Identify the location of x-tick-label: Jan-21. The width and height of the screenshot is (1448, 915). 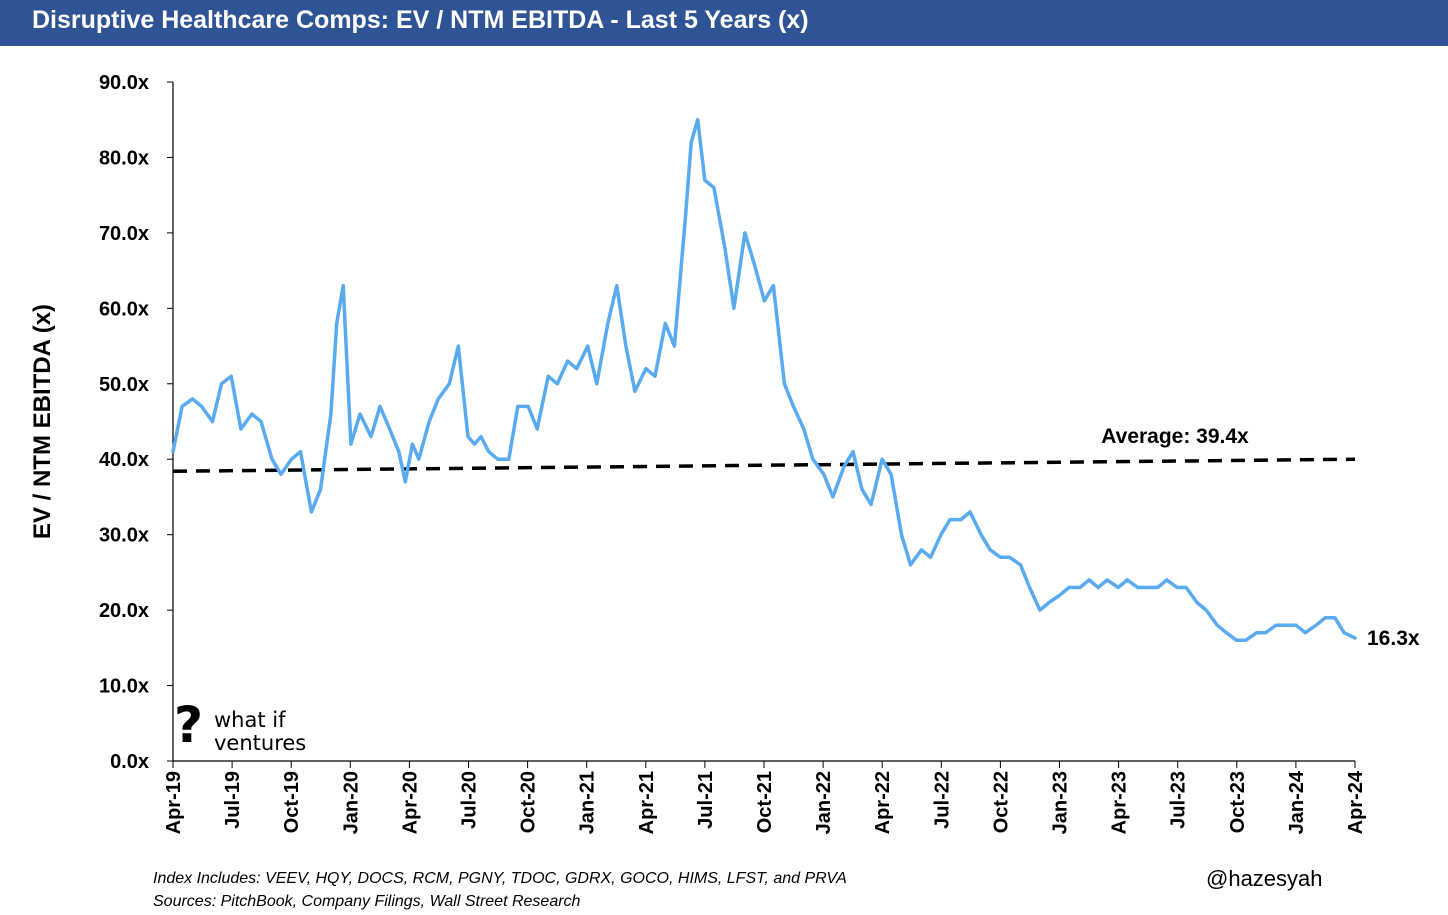
(588, 802).